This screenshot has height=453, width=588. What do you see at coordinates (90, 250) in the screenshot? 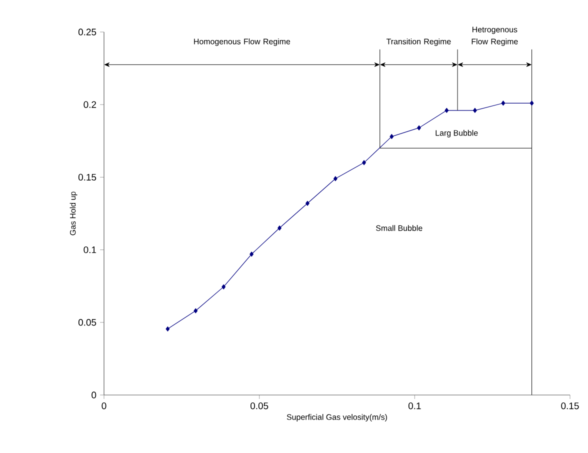
I see `y-tick-label: 0.1` at bounding box center [90, 250].